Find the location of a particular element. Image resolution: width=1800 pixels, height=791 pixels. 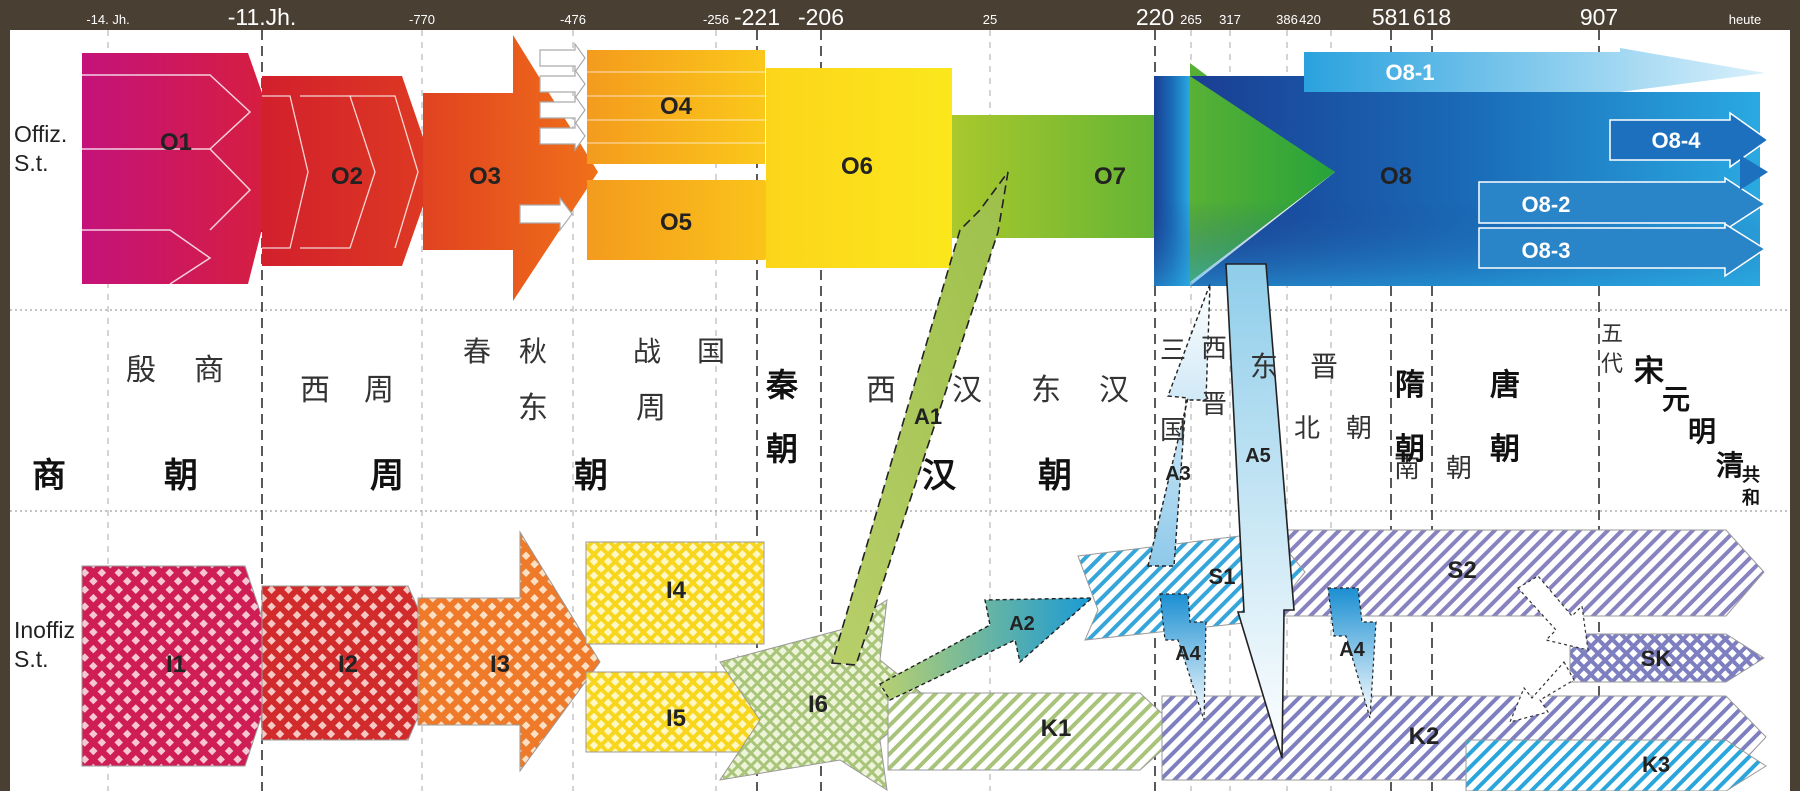

arrow-label-s1: S1 is located at coordinates (1222, 576).